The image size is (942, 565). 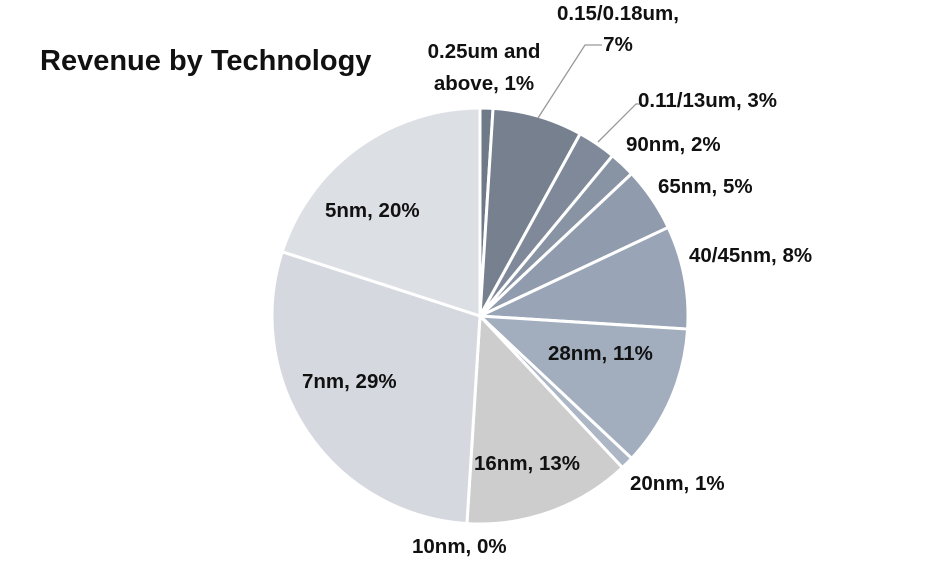 I want to click on pie-slice-16nm, so click(x=544, y=420).